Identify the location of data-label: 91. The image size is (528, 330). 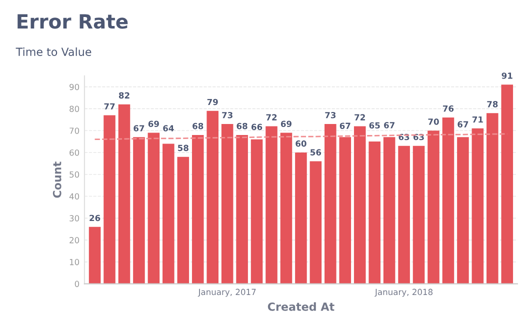
(507, 75).